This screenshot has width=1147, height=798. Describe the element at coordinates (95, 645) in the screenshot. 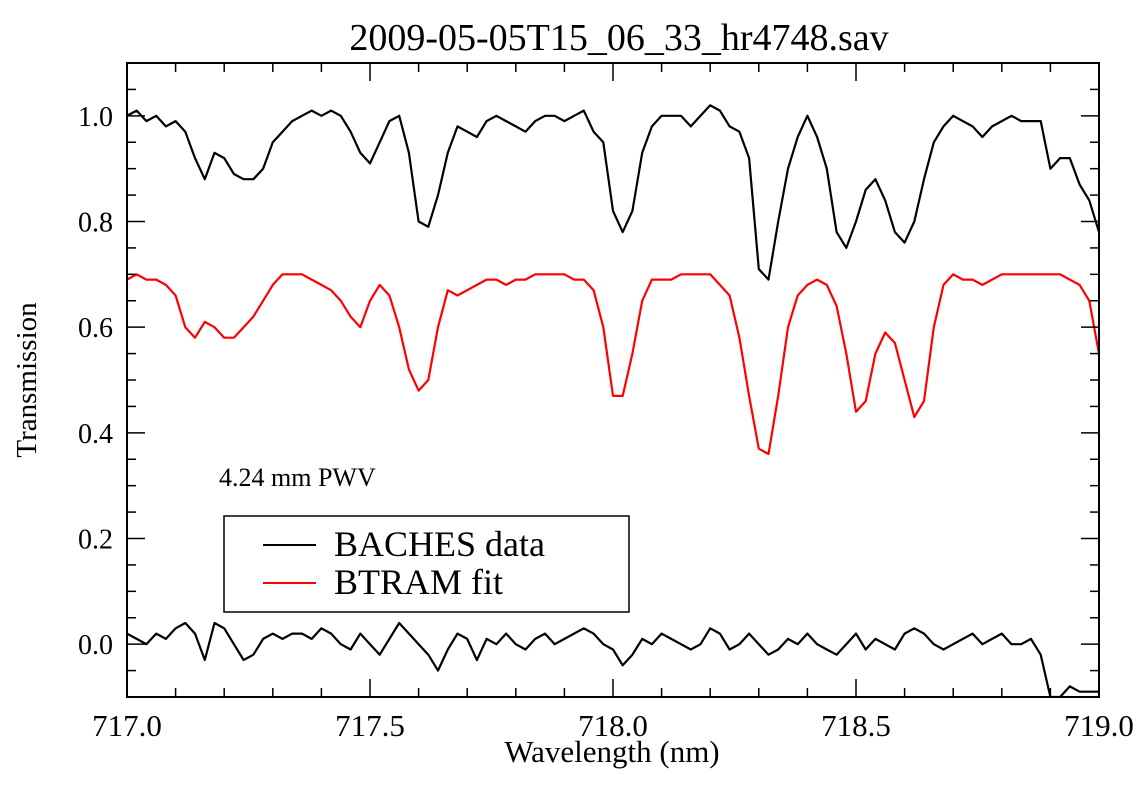

I see `y-tick-label: 0.0` at that location.